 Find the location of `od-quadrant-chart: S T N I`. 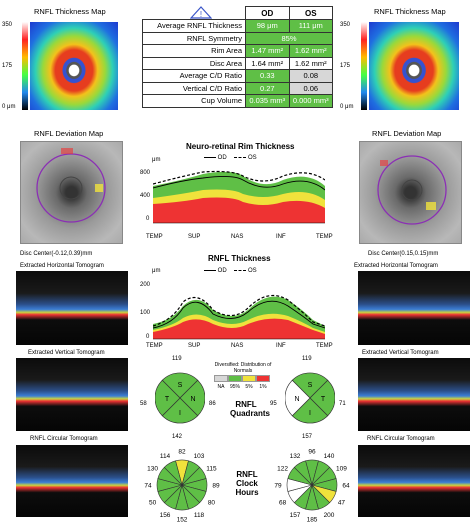

od-quadrant-chart: S T N I is located at coordinates (180, 398).